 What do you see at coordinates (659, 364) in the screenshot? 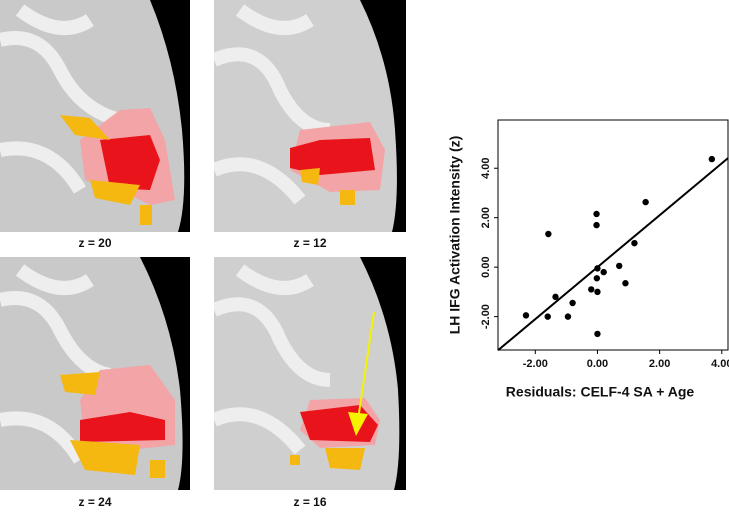
I see `x-tick-label: 2.00` at bounding box center [659, 364].